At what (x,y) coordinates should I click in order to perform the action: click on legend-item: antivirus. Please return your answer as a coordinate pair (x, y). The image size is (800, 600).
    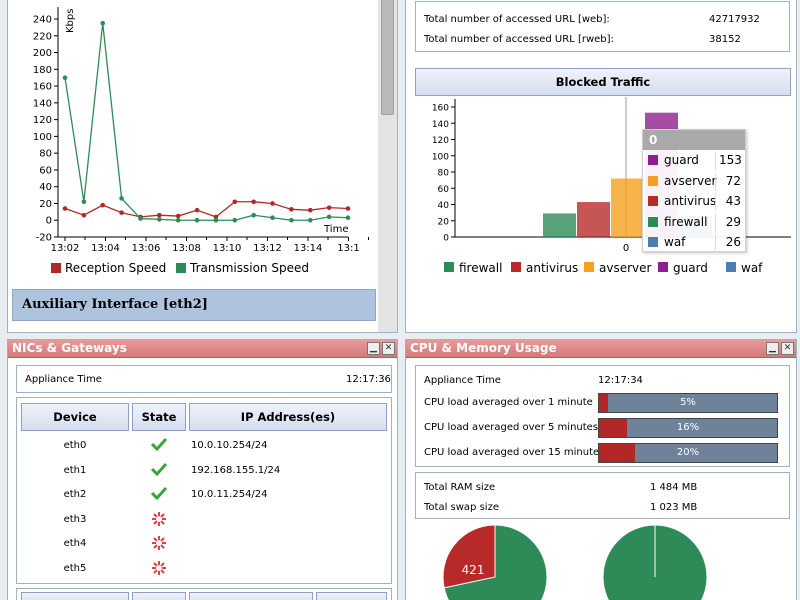
    Looking at the image, I should click on (544, 268).